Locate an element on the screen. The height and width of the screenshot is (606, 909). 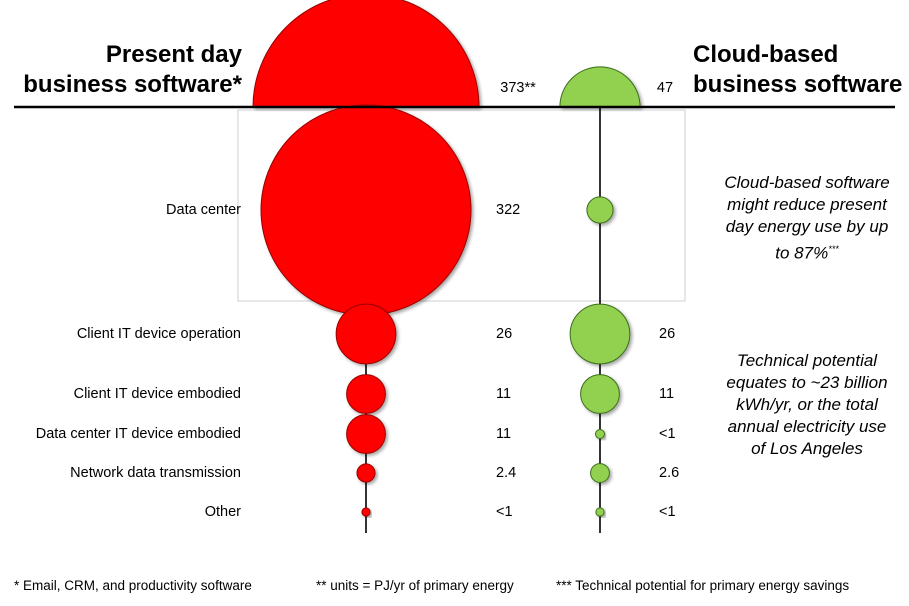
reduction-note-line3: day energy use by up is located at coordinates (807, 226).